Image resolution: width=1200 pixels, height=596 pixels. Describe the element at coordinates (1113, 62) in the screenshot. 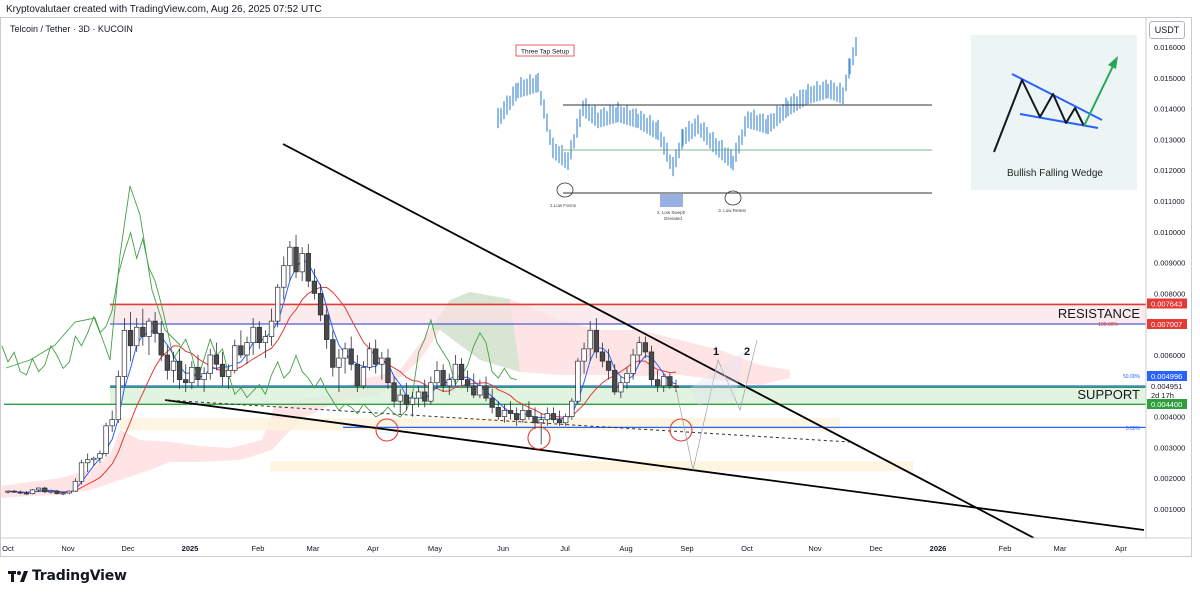

I see `arrow-head-icon` at that location.